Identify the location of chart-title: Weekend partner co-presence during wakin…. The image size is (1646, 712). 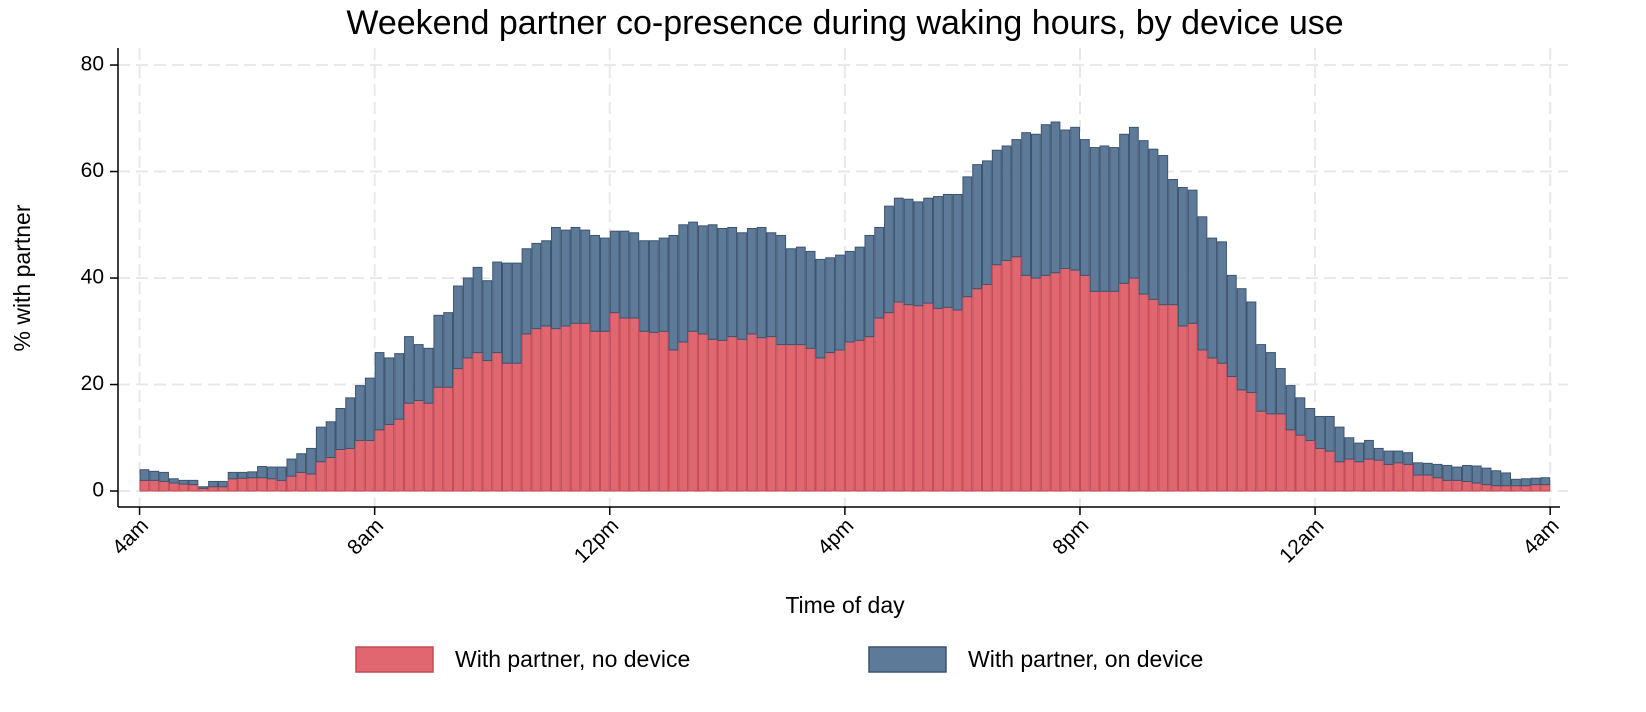
(844, 23).